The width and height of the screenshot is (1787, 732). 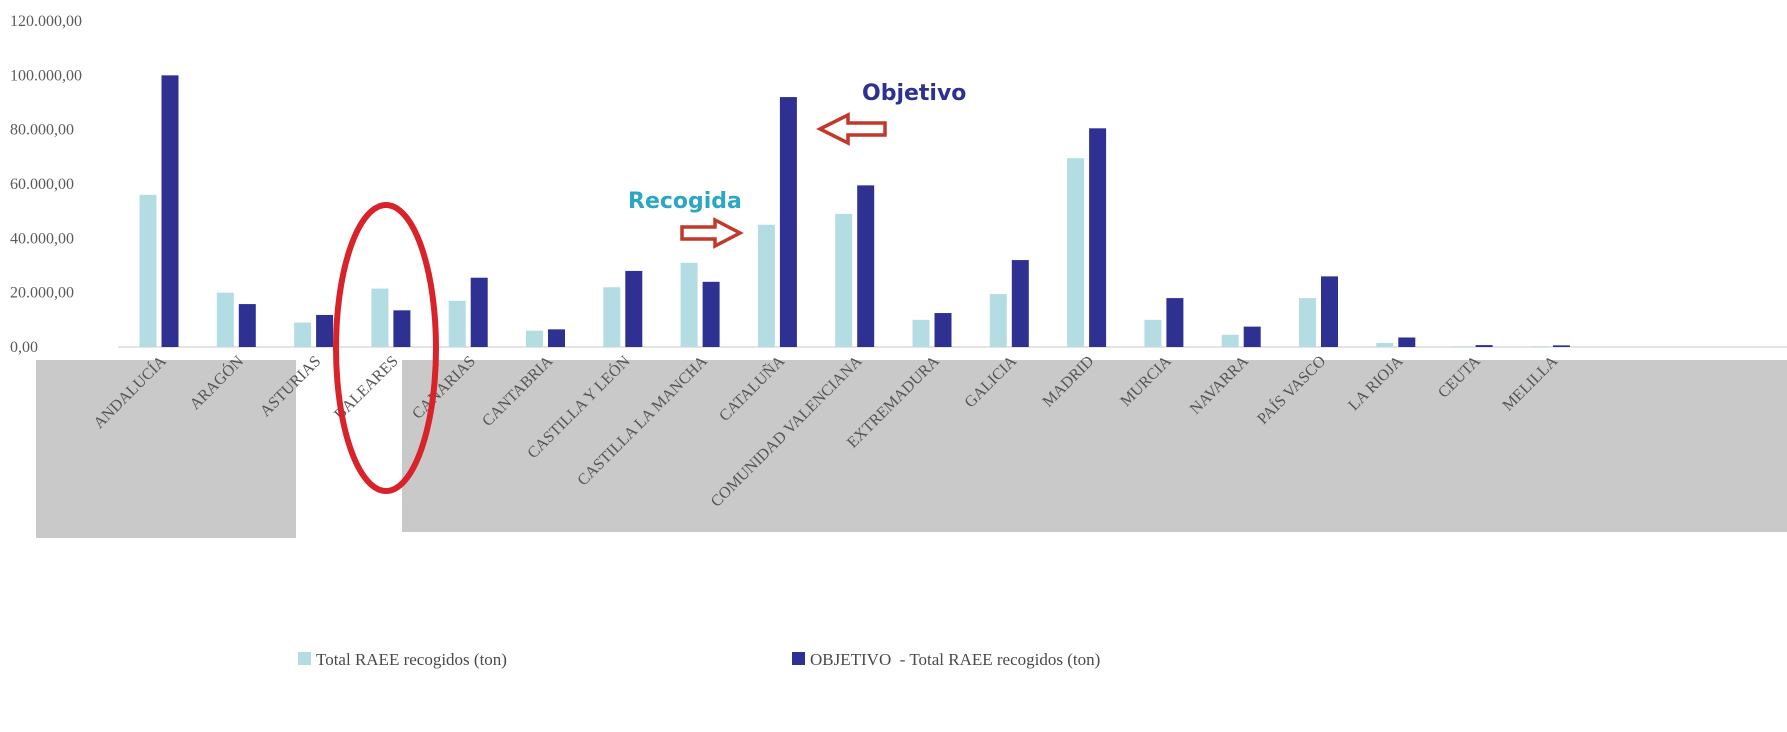 I want to click on annotation-objetivo: Objetivo, so click(x=914, y=93).